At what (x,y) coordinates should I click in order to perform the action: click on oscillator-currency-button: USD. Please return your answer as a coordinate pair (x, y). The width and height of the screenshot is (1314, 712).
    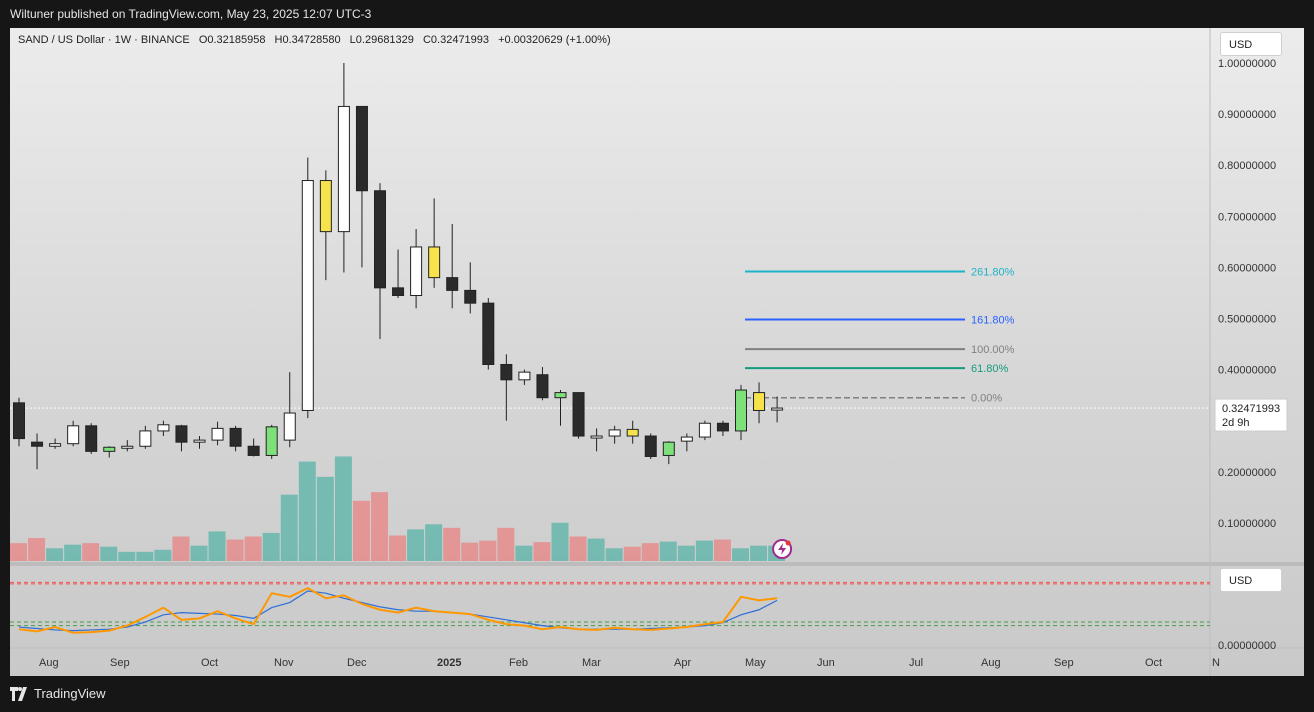
    Looking at the image, I should click on (1251, 580).